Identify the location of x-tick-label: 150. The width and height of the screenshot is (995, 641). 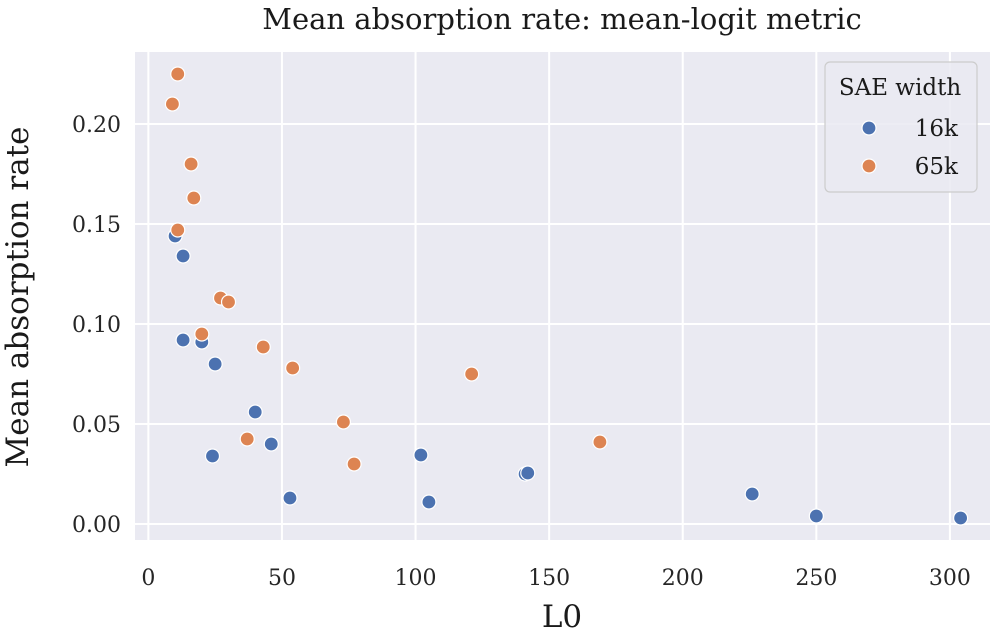
(549, 578).